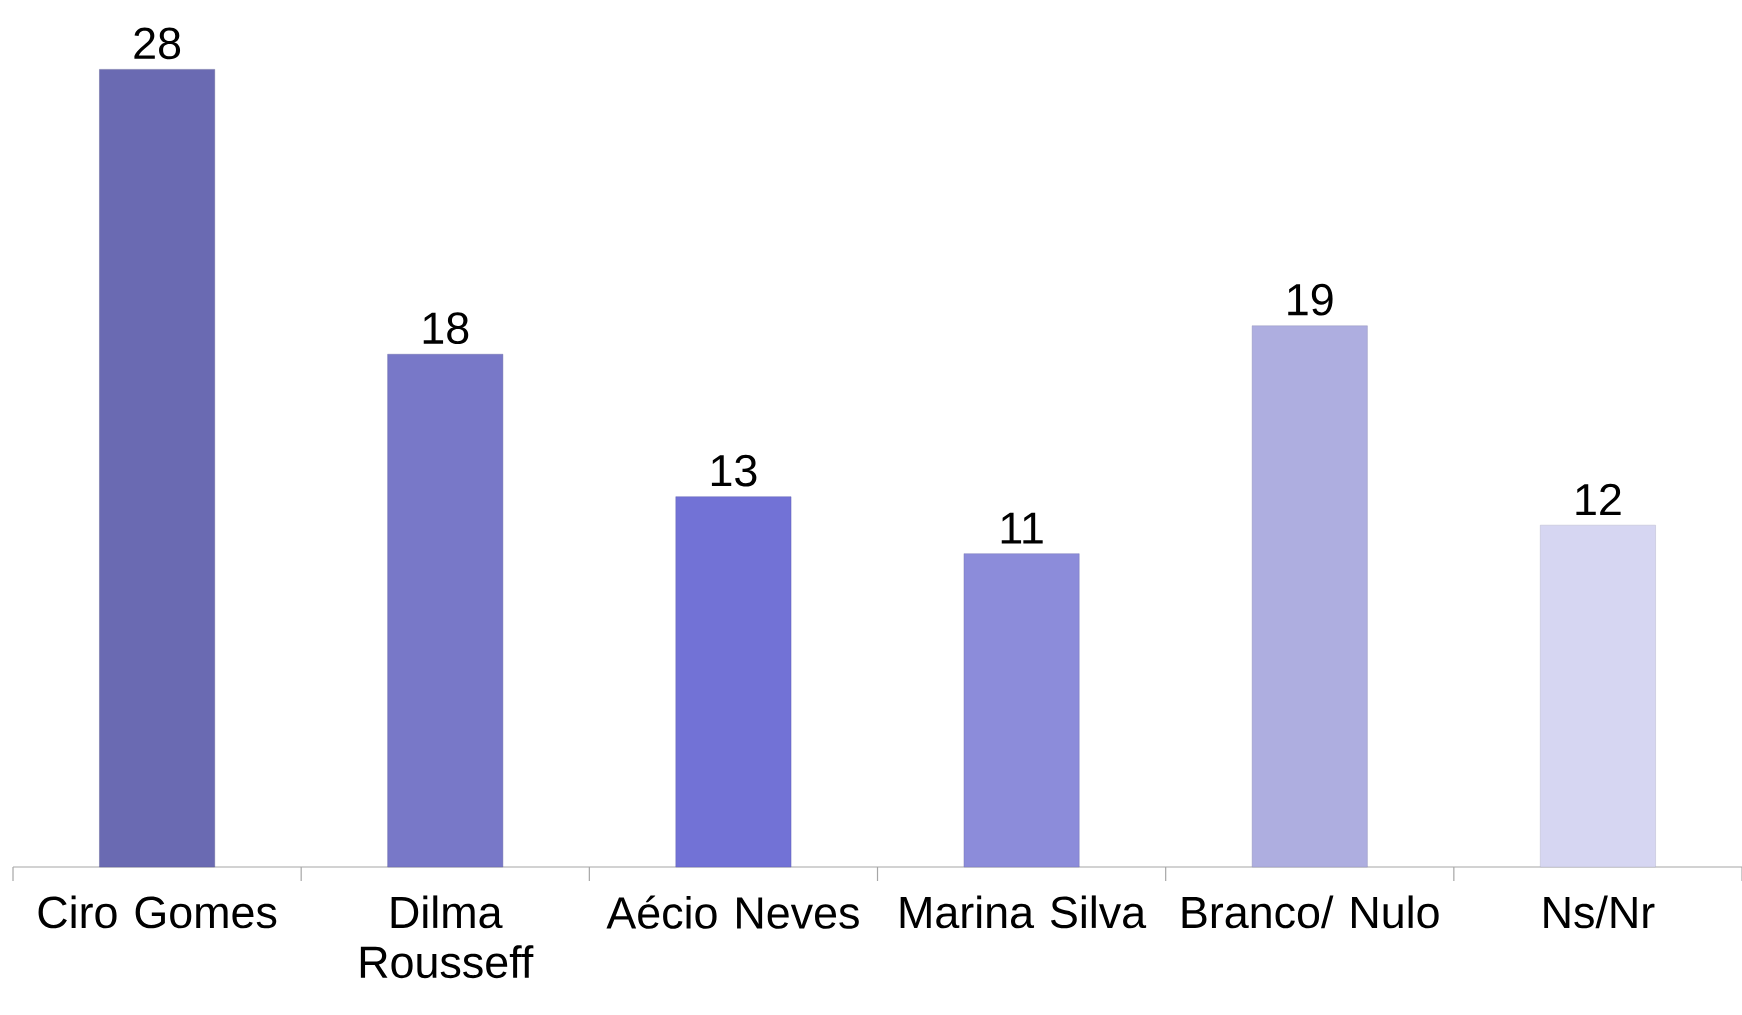  What do you see at coordinates (1599, 912) in the screenshot?
I see `x-tick-label: Ns/Nr` at bounding box center [1599, 912].